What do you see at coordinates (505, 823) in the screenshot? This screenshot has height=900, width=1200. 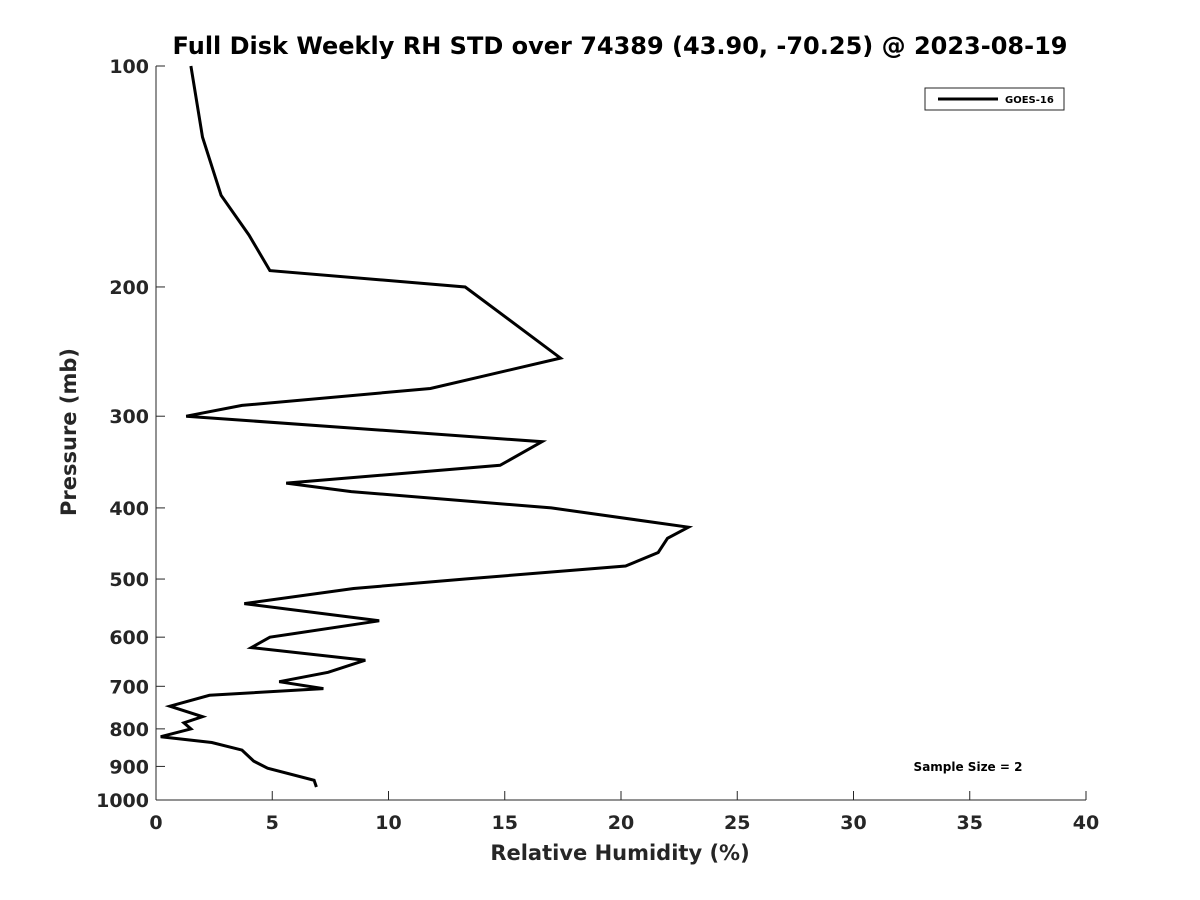 I see `x-tick-label: 15` at bounding box center [505, 823].